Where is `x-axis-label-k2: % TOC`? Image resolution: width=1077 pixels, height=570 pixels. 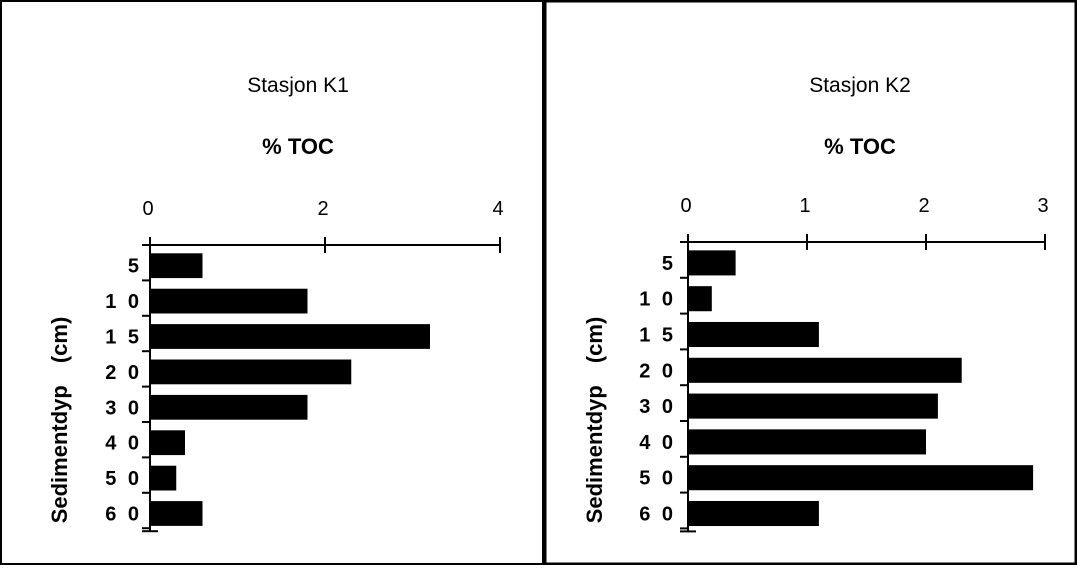 x-axis-label-k2: % TOC is located at coordinates (860, 146).